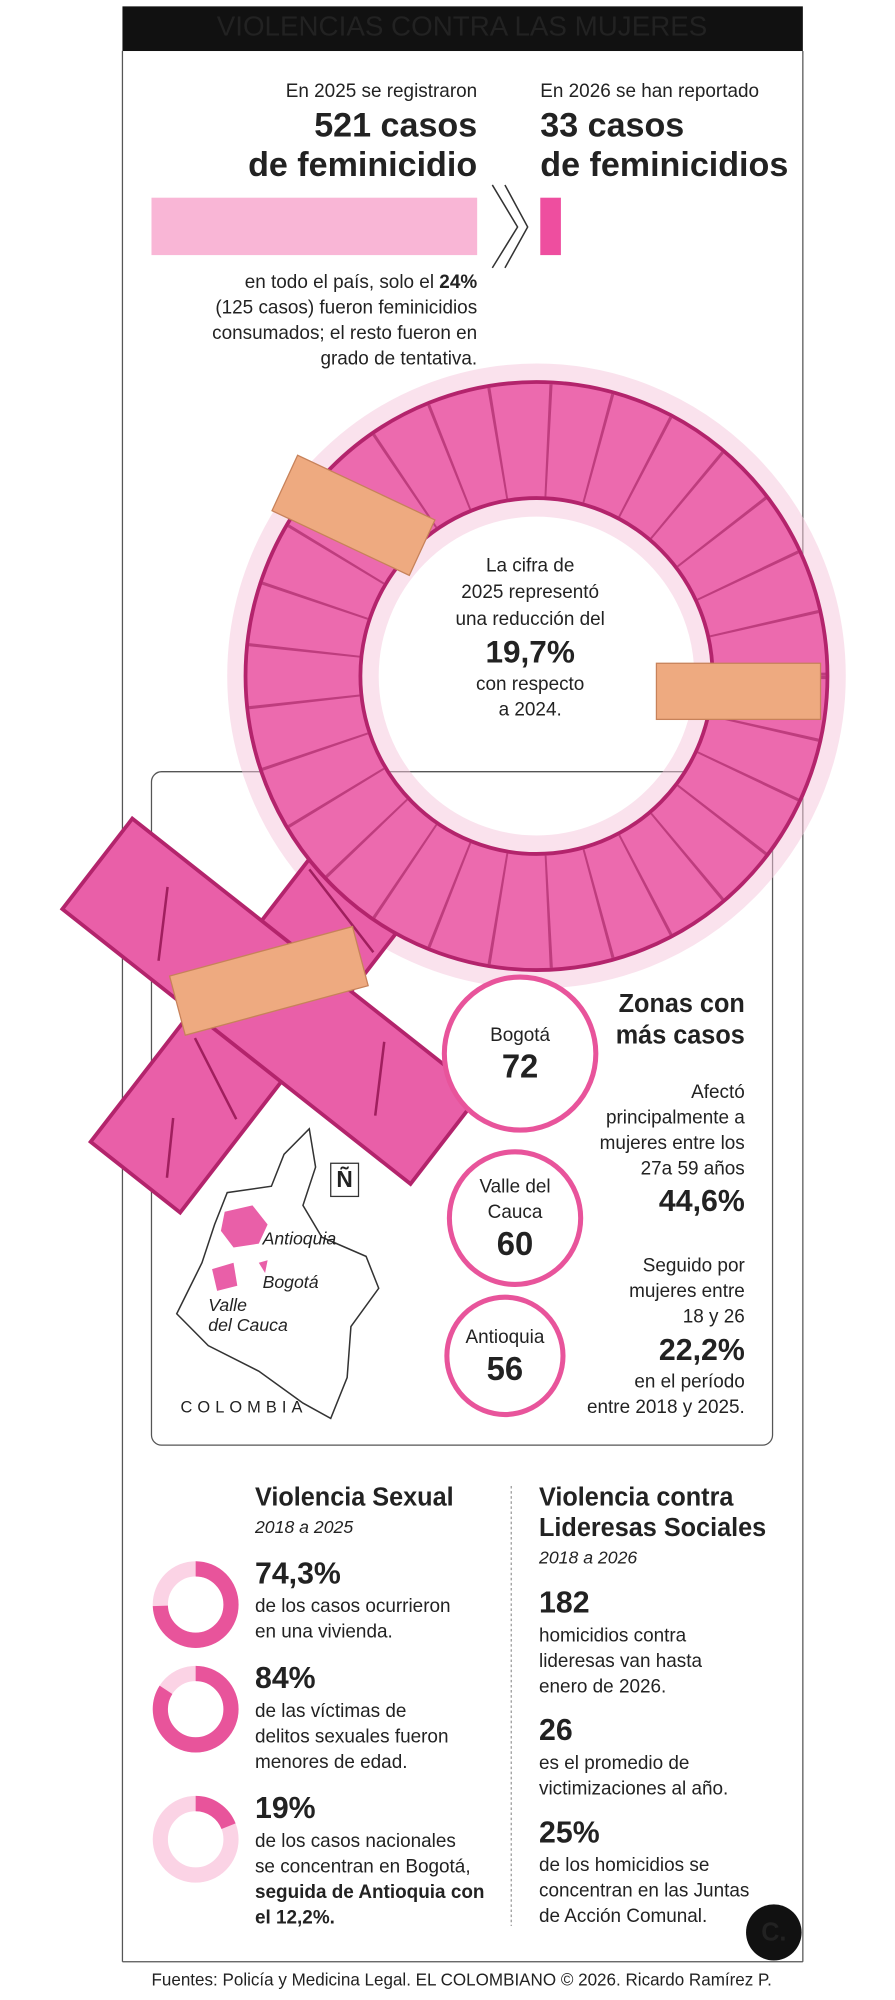 The height and width of the screenshot is (2000, 895). What do you see at coordinates (324, 1632) in the screenshot?
I see `item-text: en una vivienda.` at bounding box center [324, 1632].